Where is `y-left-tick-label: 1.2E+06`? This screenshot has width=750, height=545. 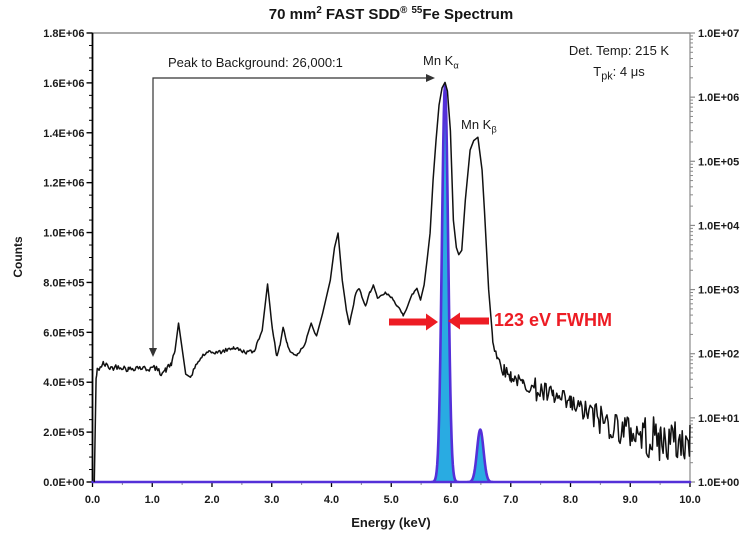
y-left-tick-label: 1.2E+06 is located at coordinates (63, 184).